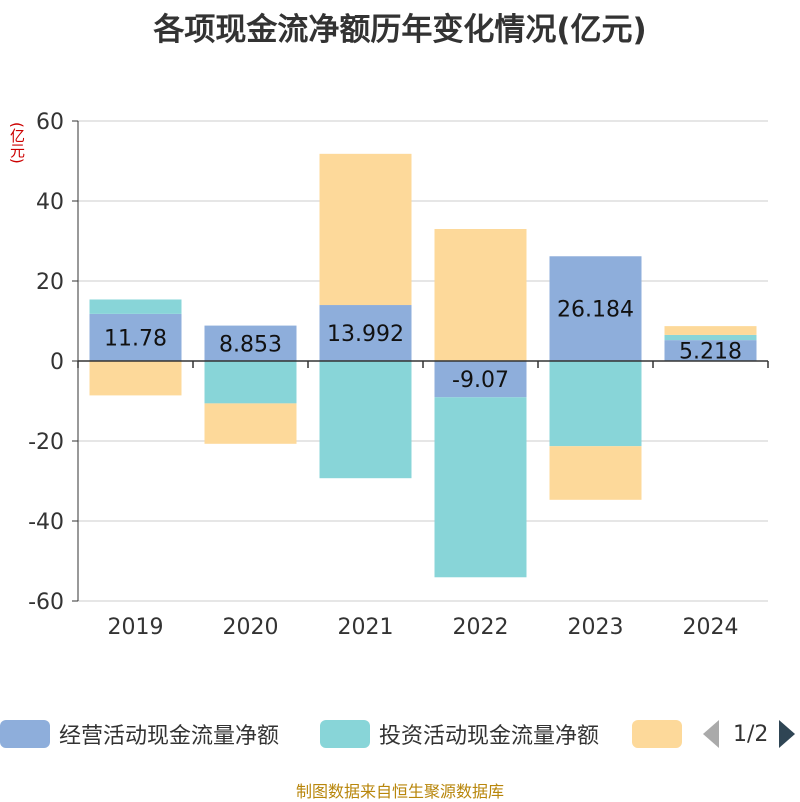 The image size is (800, 802). I want to click on data-label: 26.184, so click(595, 310).